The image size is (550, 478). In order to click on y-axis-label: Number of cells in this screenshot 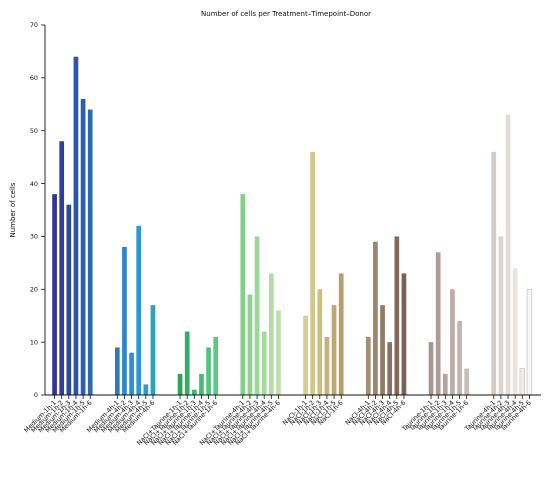, I will do `click(13, 209)`.